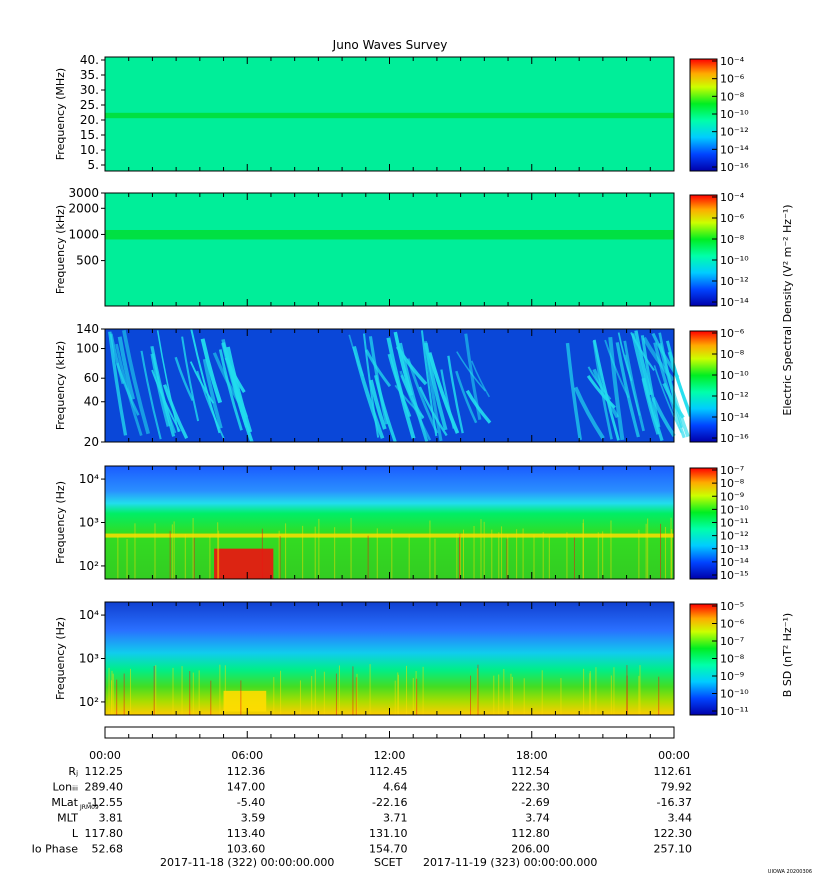  Describe the element at coordinates (673, 833) in the screenshot. I see `ephemeris-value: 122.30` at that location.